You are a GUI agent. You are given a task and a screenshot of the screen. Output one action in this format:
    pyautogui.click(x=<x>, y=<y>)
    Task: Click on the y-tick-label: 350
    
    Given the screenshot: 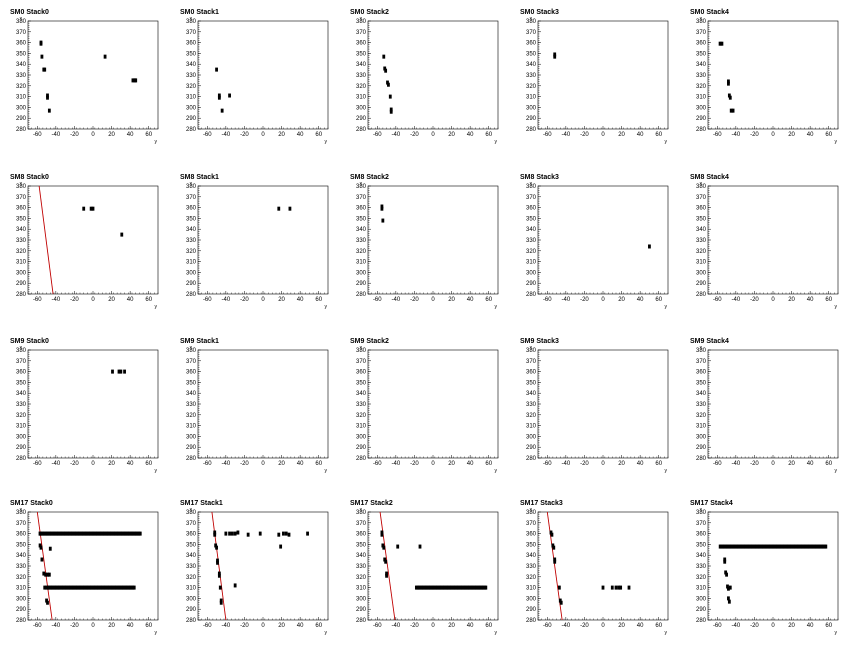 What is the action you would take?
    pyautogui.click(x=21, y=545)
    